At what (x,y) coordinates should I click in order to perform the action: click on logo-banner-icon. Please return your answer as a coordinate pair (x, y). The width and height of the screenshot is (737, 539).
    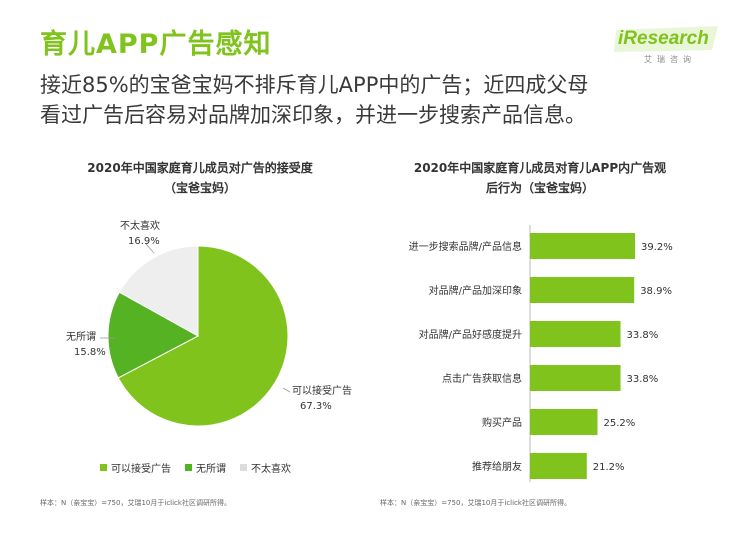
    Looking at the image, I should click on (666, 39).